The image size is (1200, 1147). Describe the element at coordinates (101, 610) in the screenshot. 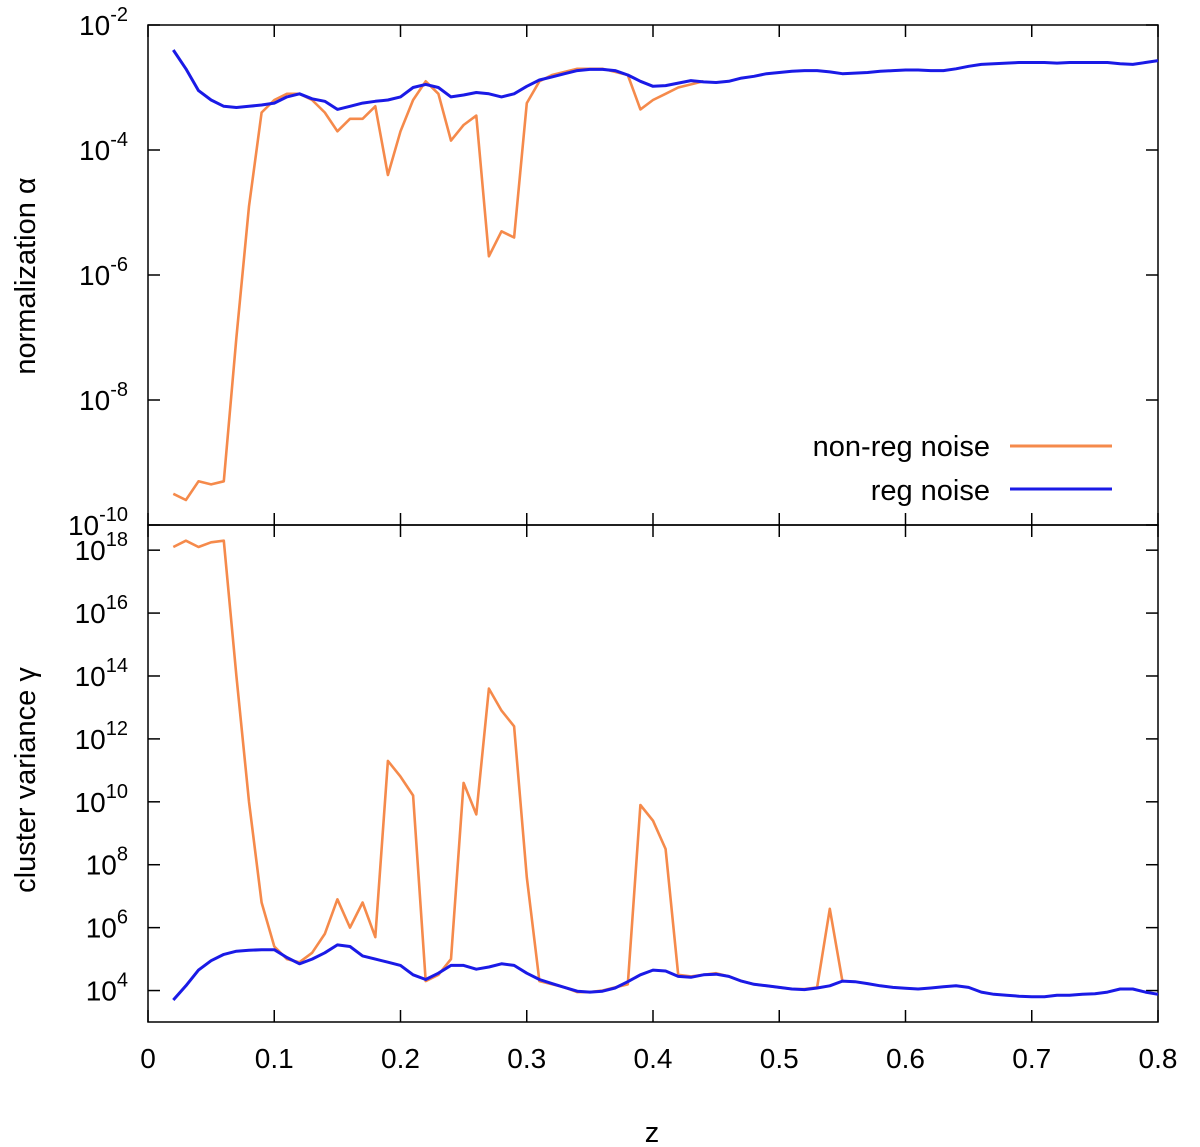

I see `y-tick-label: 10¹⁶` at that location.